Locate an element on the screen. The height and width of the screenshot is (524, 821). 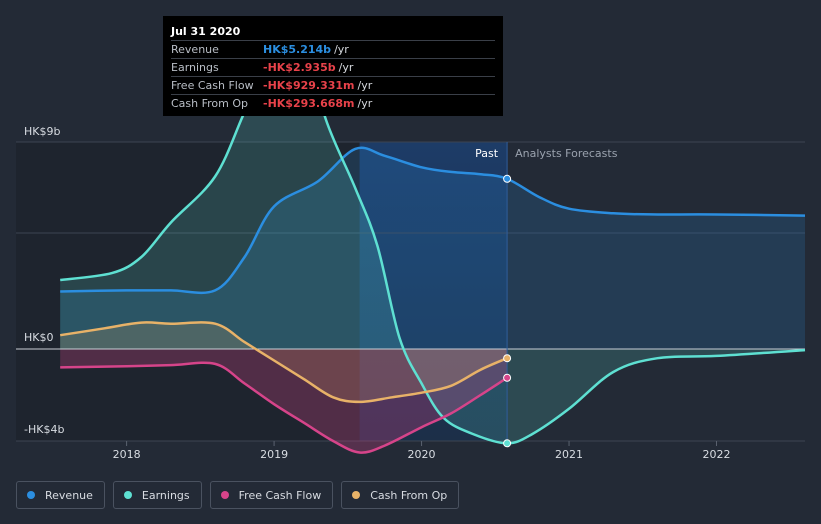
legend-item-revenue: Revenue is located at coordinates (60, 495).